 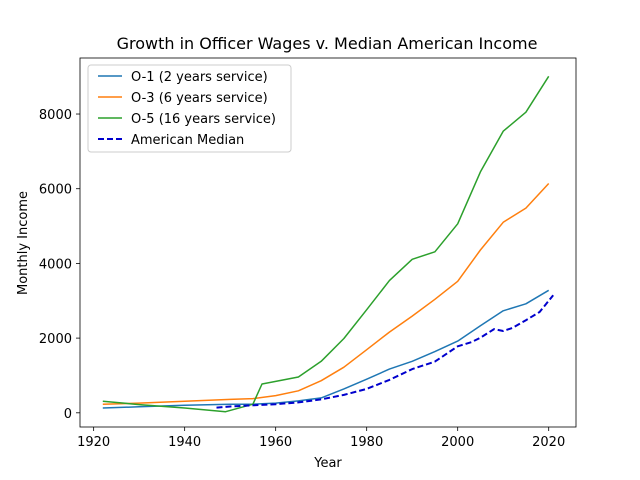 I want to click on x-tick-label: 1960, so click(x=275, y=442).